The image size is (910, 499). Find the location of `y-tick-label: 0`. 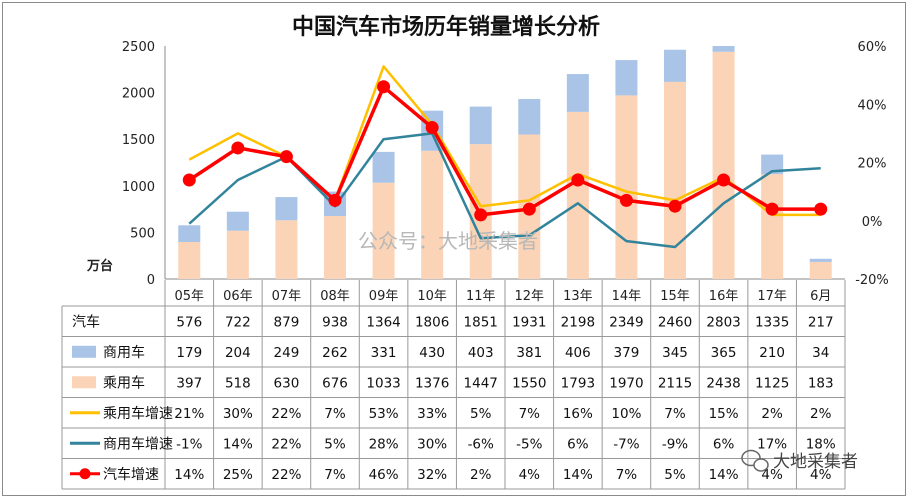

y-tick-label: 0 is located at coordinates (151, 280).